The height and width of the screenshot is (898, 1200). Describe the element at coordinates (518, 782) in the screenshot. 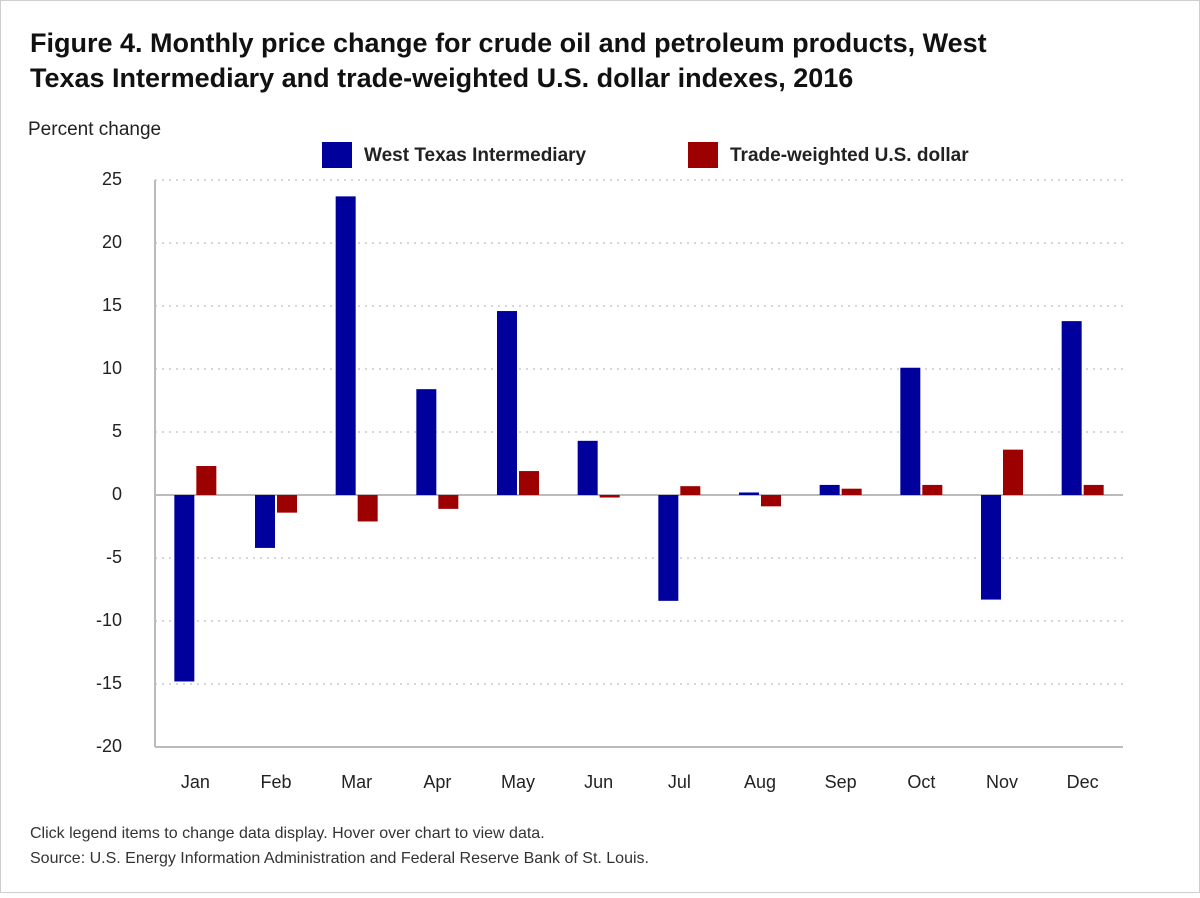

I see `x-tick-label: May` at that location.